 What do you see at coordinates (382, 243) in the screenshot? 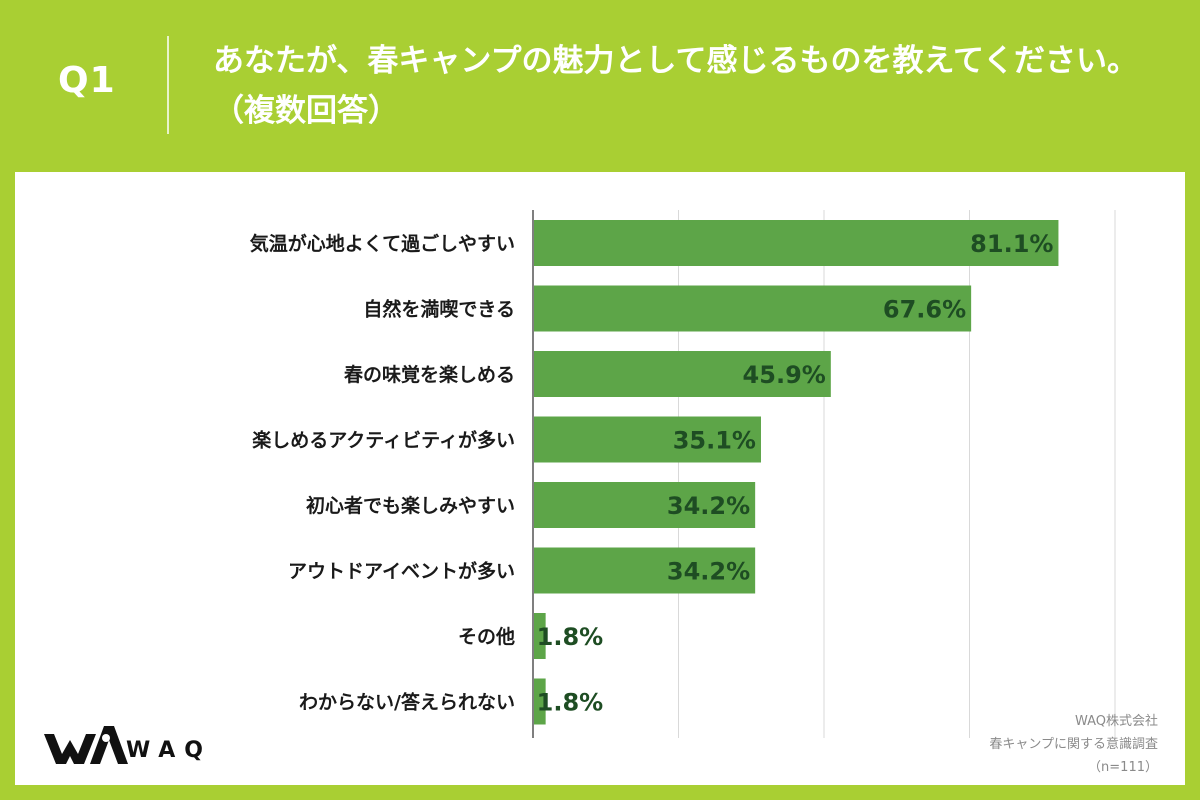
I see `category-label: 気温が心地よくて過ごしやすい` at bounding box center [382, 243].